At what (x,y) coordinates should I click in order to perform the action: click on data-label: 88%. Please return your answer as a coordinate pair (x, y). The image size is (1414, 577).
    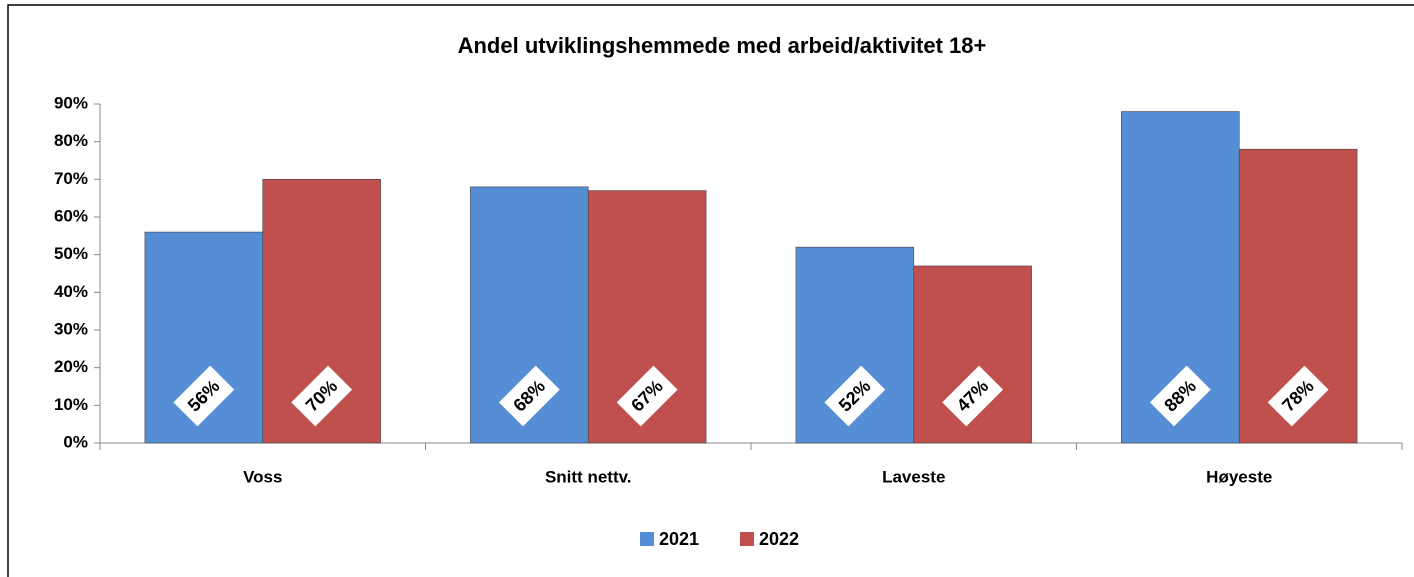
    Looking at the image, I should click on (1180, 396).